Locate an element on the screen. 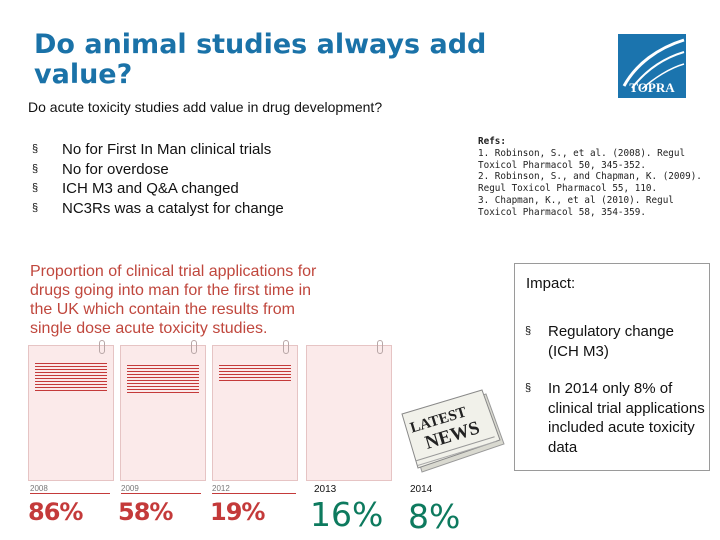 The height and width of the screenshot is (540, 720). bullet-item: § ICH M3 and Q&A changed is located at coordinates (157, 189).